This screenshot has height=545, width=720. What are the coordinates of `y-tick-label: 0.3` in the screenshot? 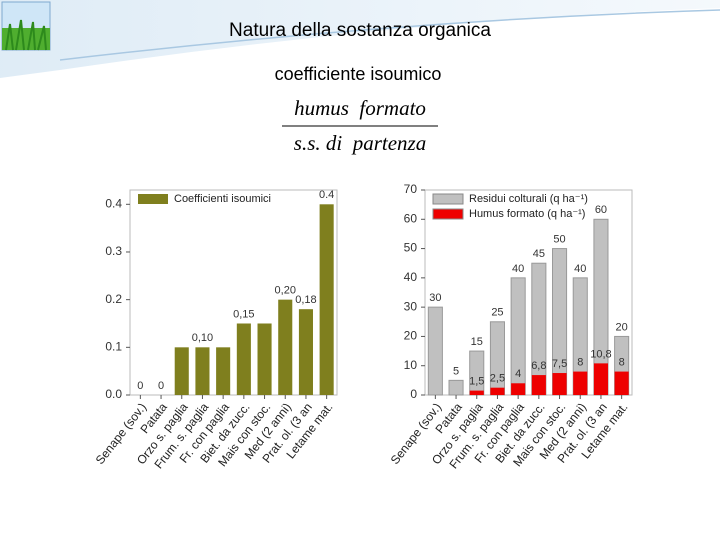 It's located at (113, 251).